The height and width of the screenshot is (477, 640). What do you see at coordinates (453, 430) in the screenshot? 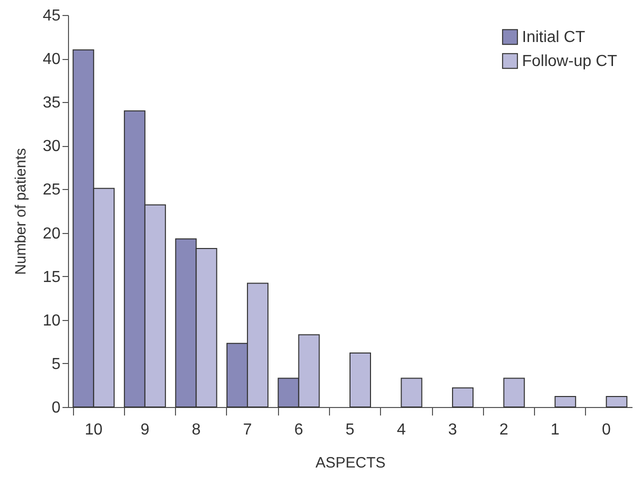
I see `x-tick-label: 3` at bounding box center [453, 430].